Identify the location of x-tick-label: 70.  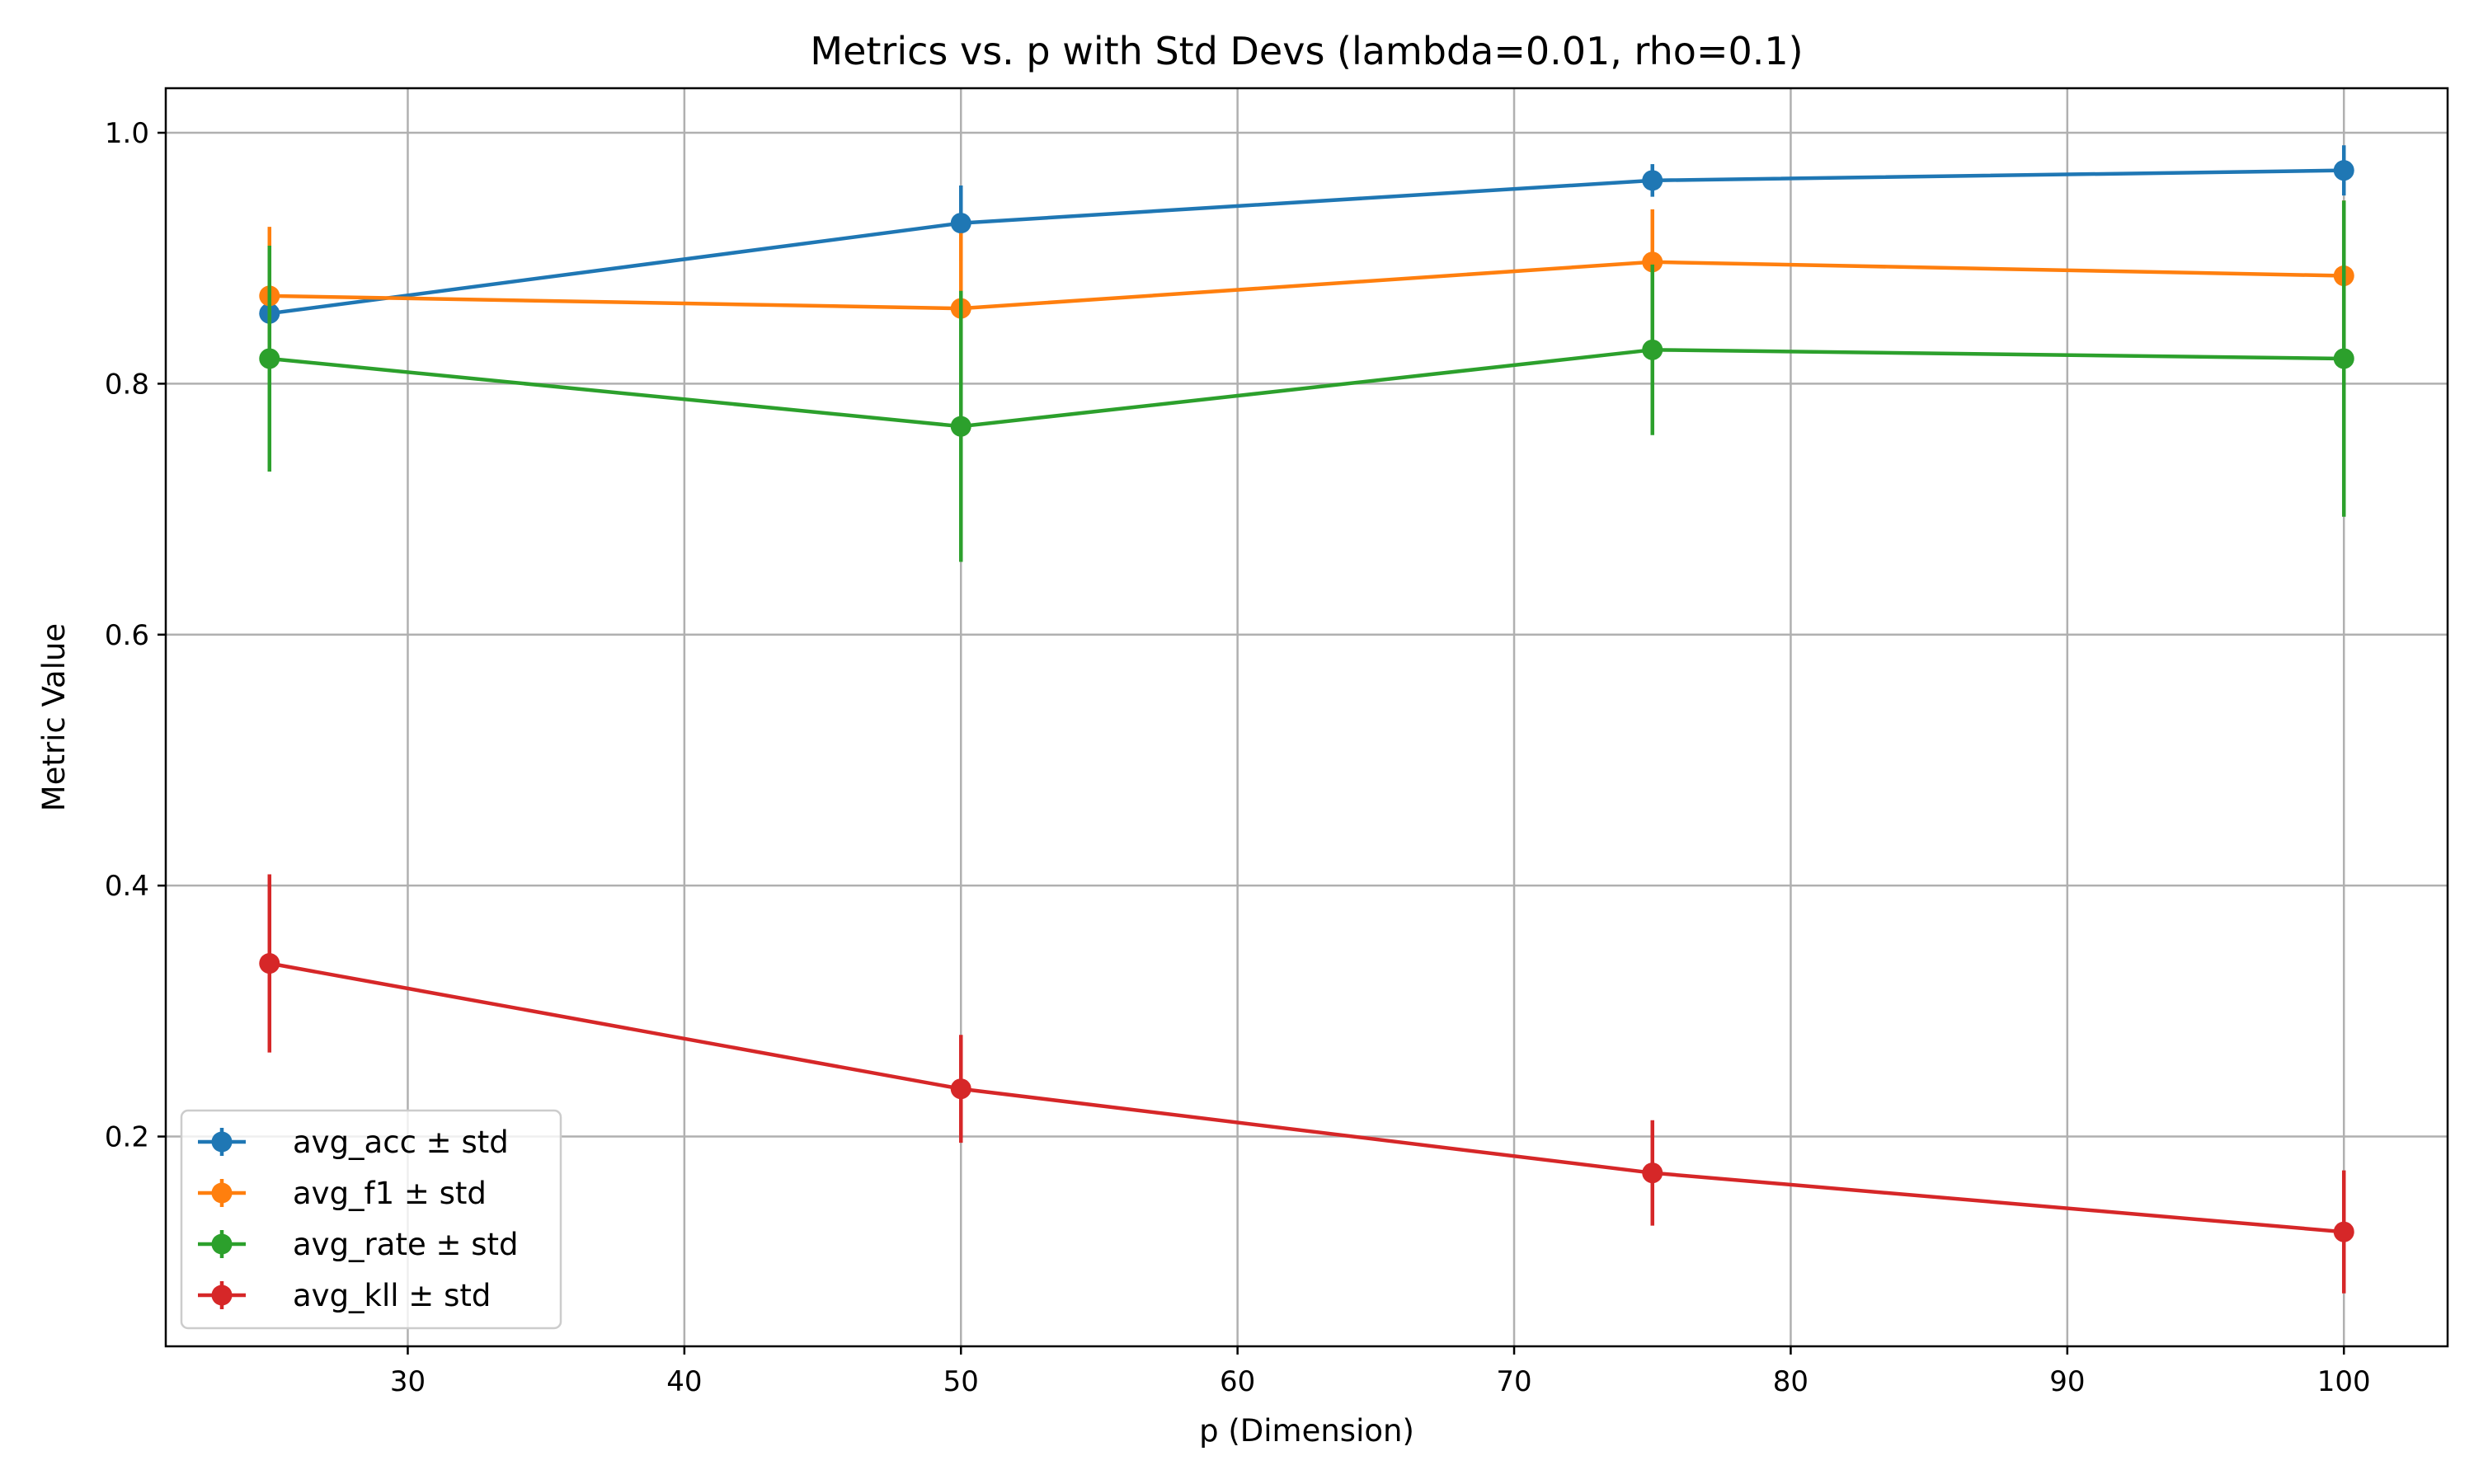
(1513, 1381).